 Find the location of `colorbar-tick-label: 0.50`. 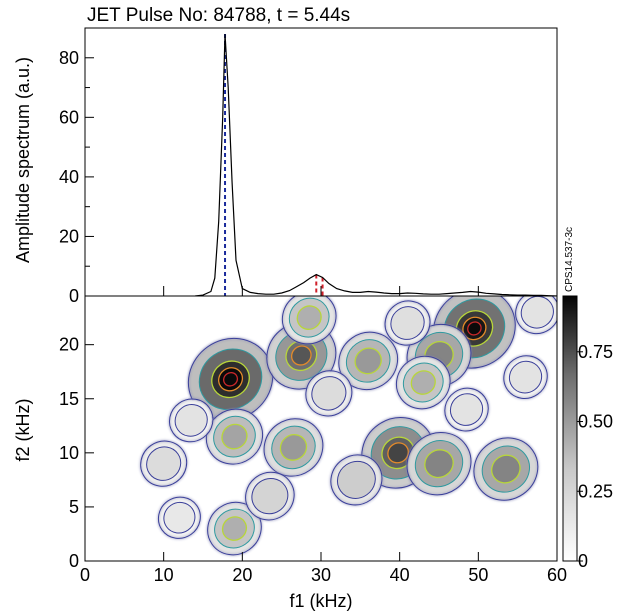

colorbar-tick-label: 0.50 is located at coordinates (595, 422).